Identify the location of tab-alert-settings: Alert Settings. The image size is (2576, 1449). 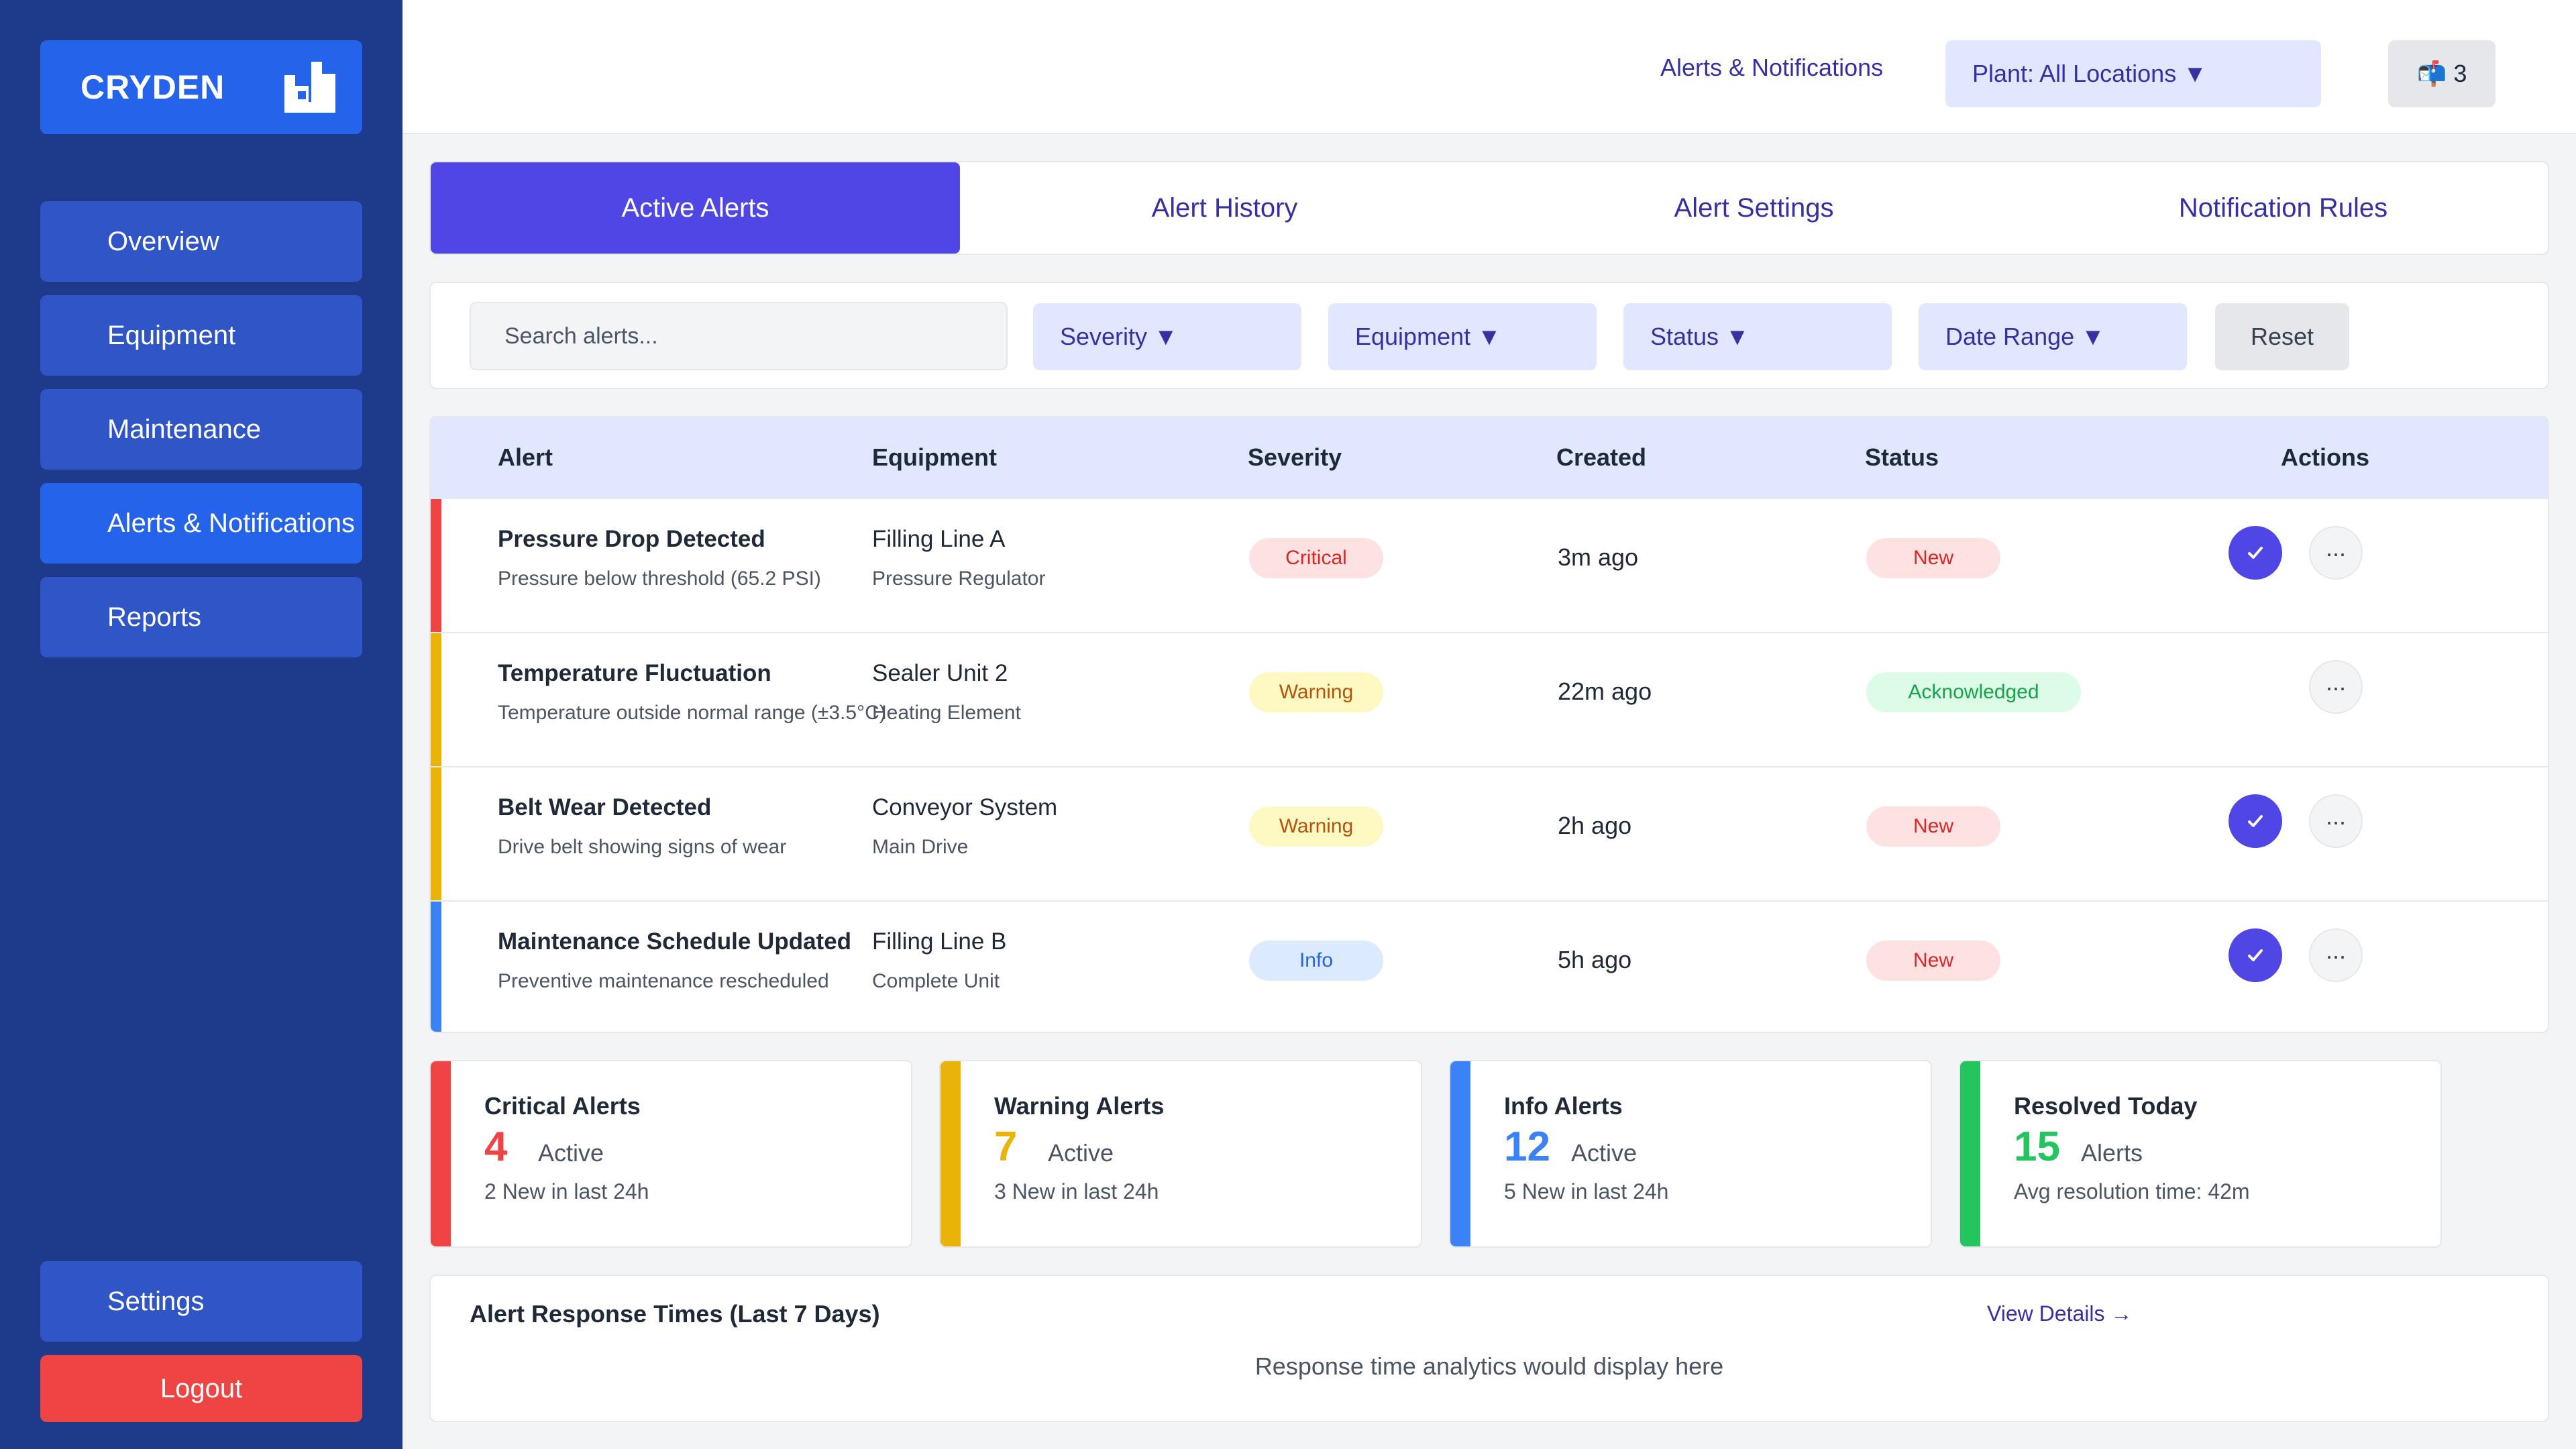
(1754, 208).